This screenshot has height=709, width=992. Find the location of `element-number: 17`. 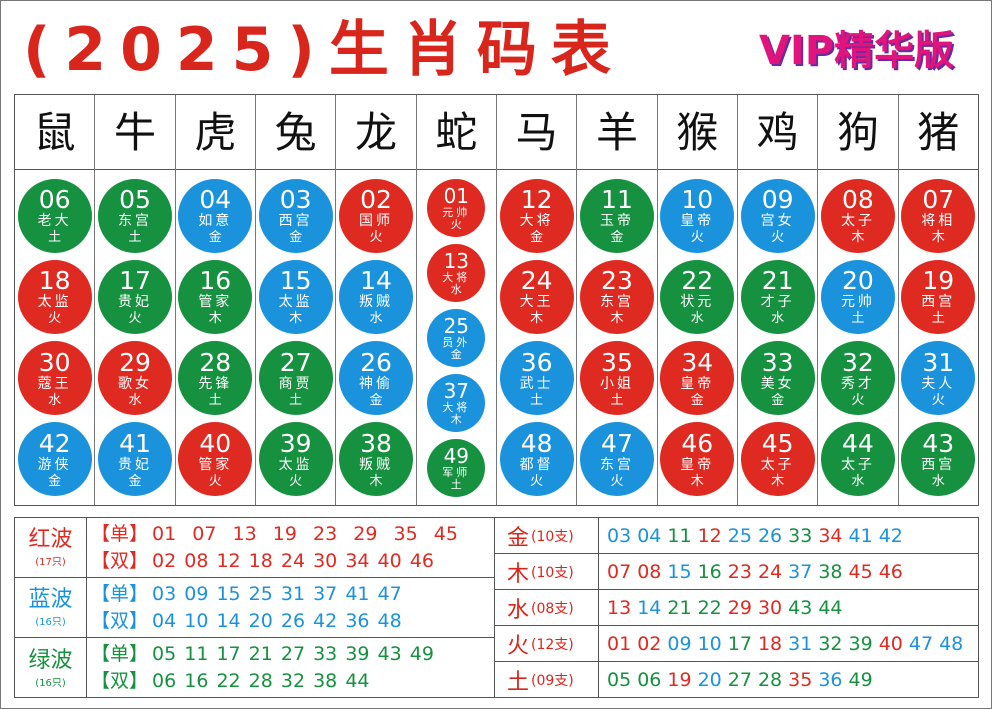

element-number: 17 is located at coordinates (739, 643).